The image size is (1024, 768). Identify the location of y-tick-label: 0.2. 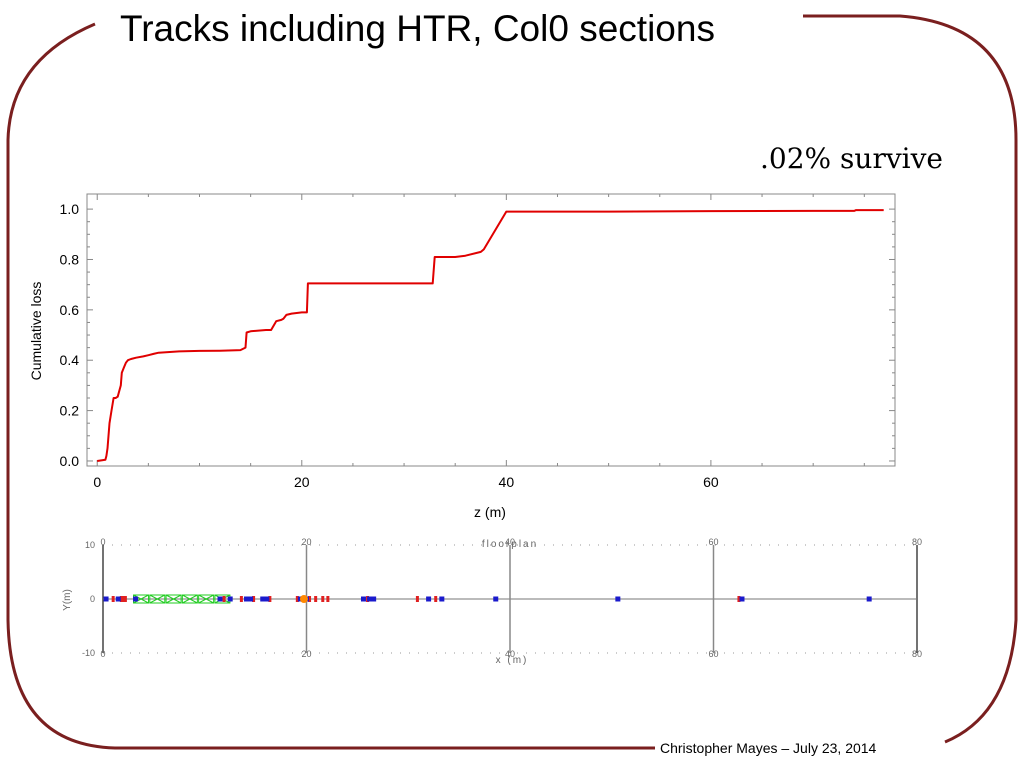
(70, 411).